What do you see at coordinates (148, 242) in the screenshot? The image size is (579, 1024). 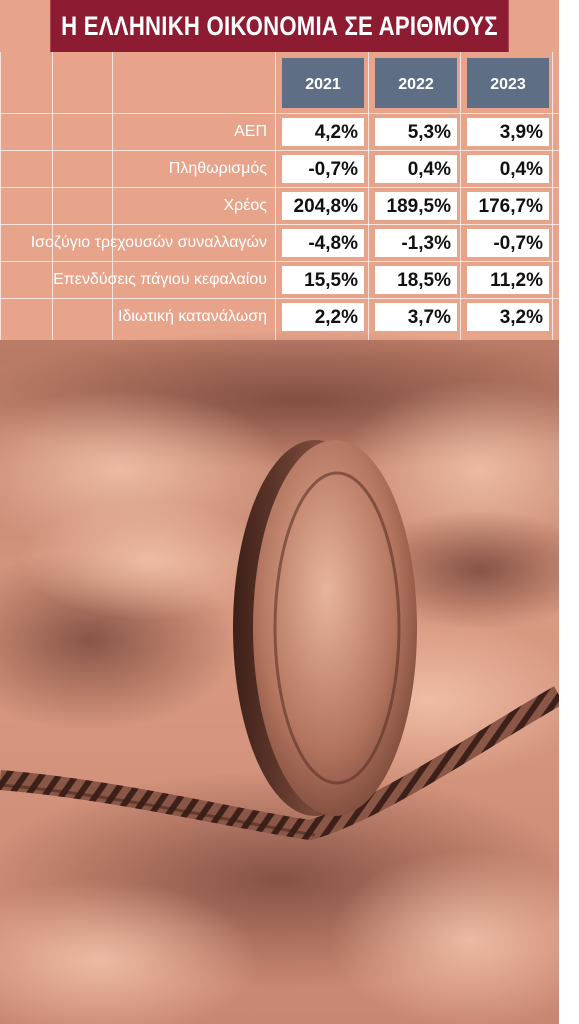 I see `row-label: Ισοζύγιο τρεχουσών συναλλαγών` at bounding box center [148, 242].